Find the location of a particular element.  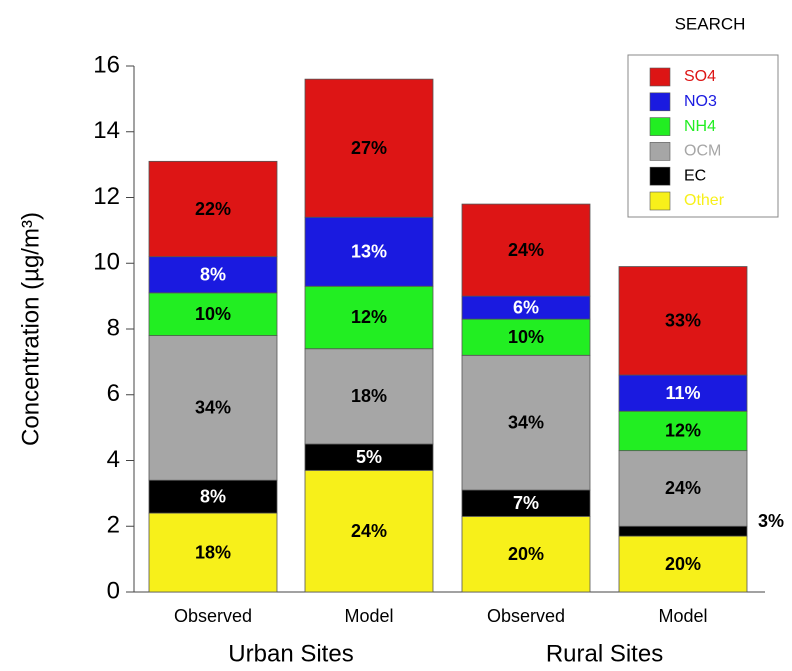

y-tick-label: 2 is located at coordinates (113, 525).